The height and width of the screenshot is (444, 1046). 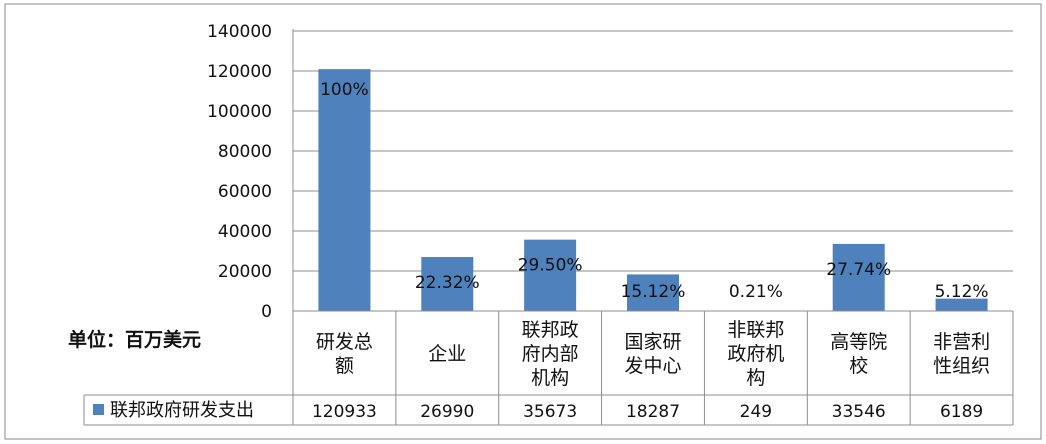 I want to click on category-label: 性组织, so click(x=961, y=366).